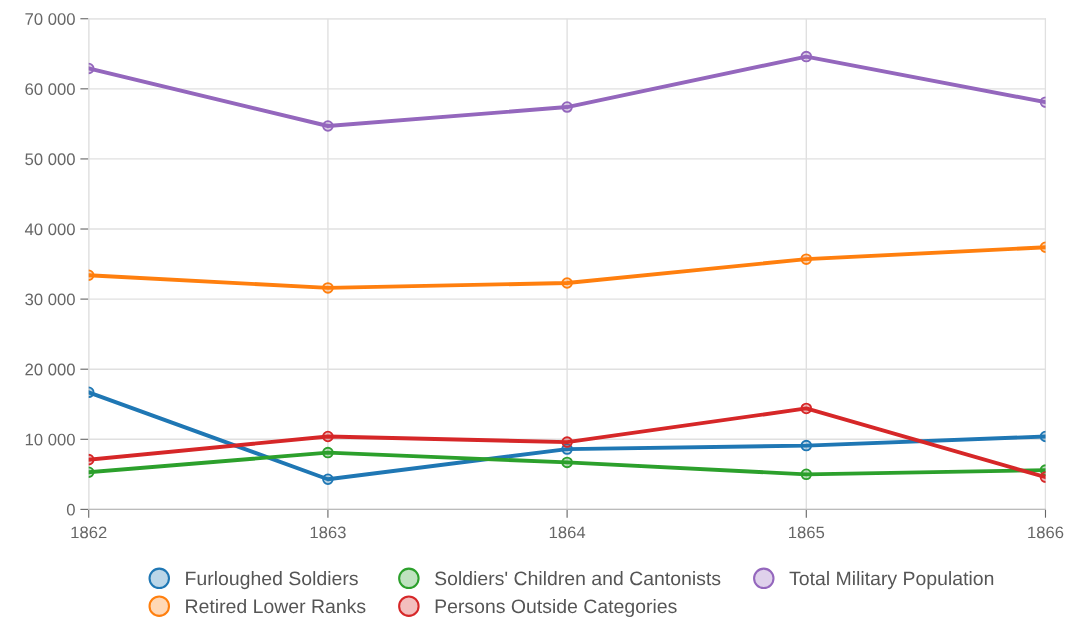  Describe the element at coordinates (50, 19) in the screenshot. I see `y-tick-label: 70 000` at that location.